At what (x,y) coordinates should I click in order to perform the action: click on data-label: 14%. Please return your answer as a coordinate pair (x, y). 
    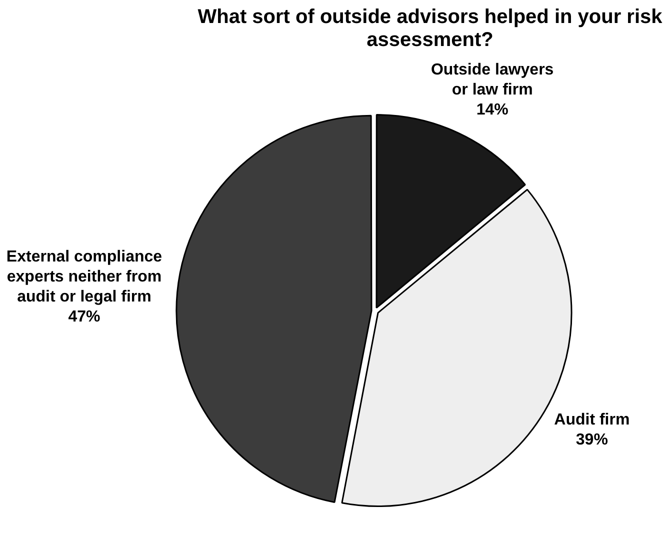
    Looking at the image, I should click on (492, 109).